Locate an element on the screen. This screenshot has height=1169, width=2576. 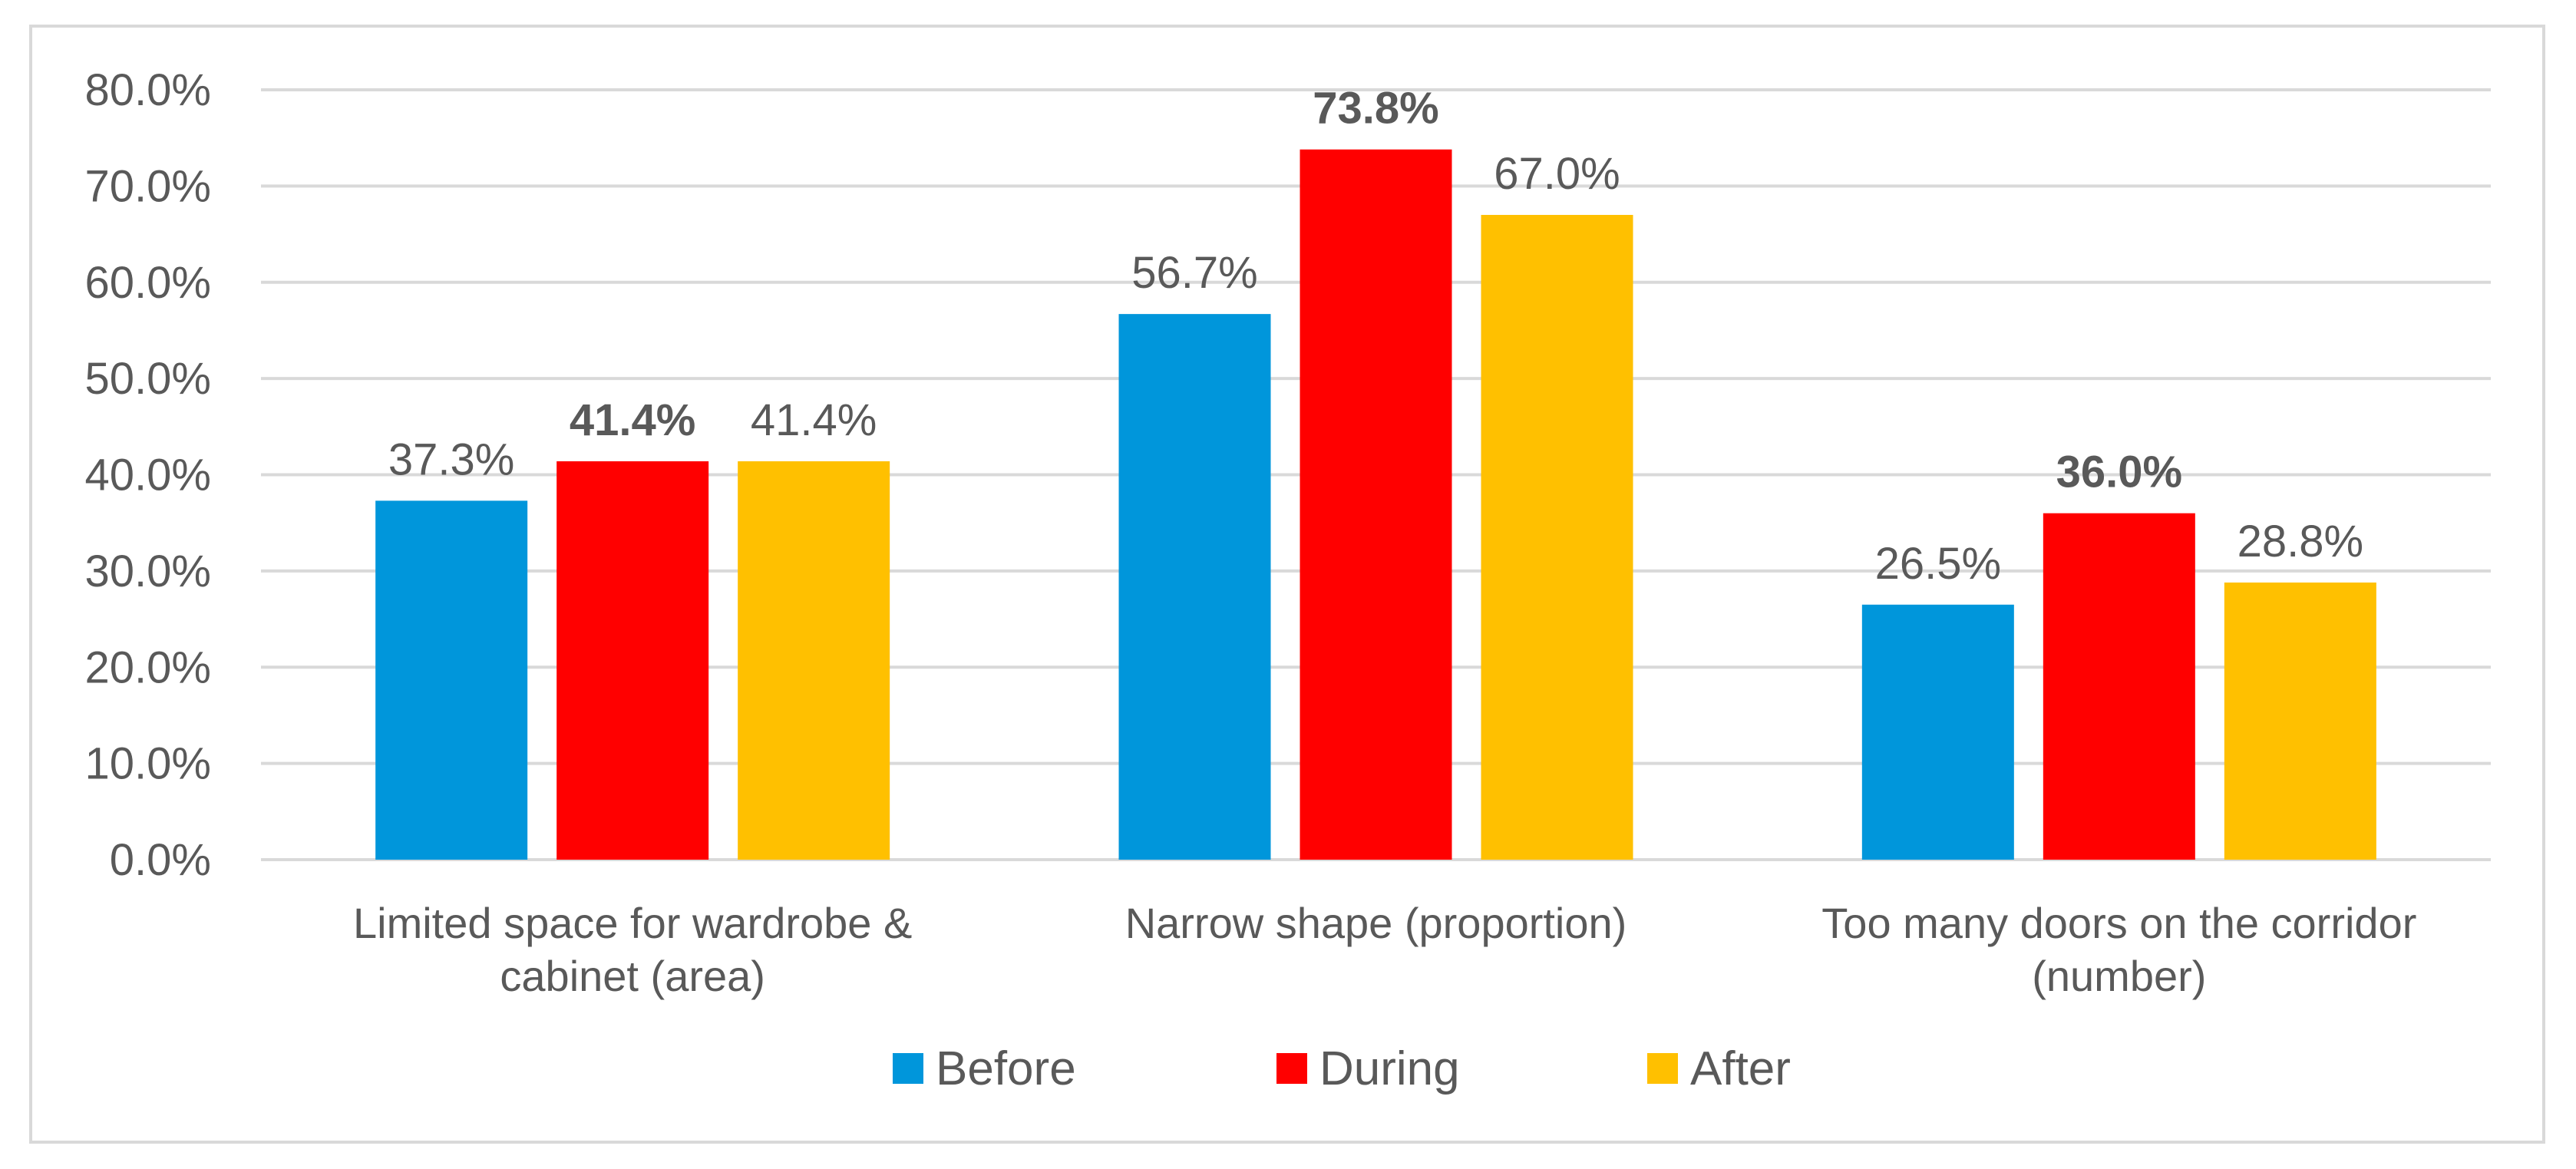
data-label: 56.7% is located at coordinates (1194, 273).